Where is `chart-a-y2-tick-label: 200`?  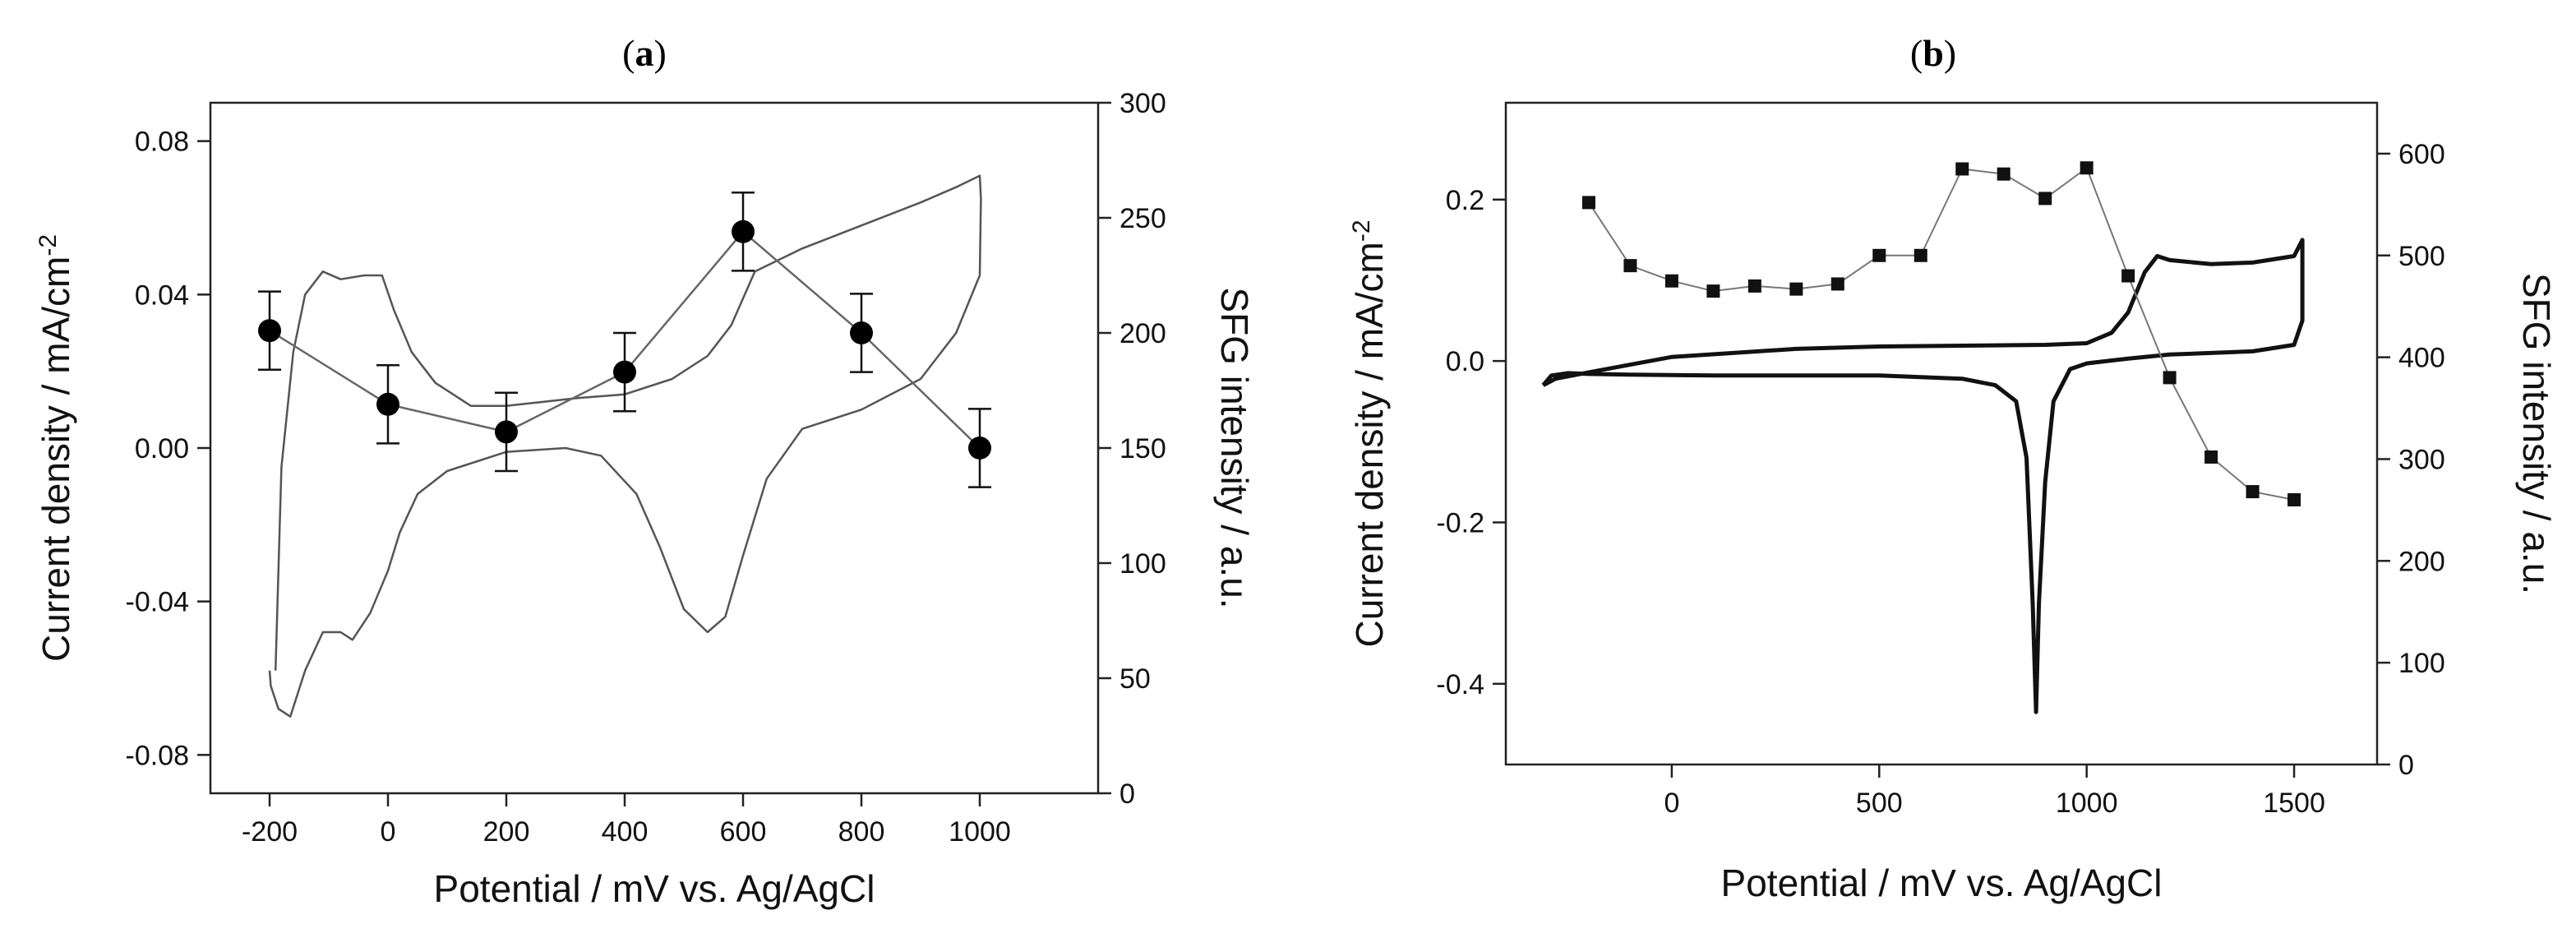 chart-a-y2-tick-label: 200 is located at coordinates (1143, 333).